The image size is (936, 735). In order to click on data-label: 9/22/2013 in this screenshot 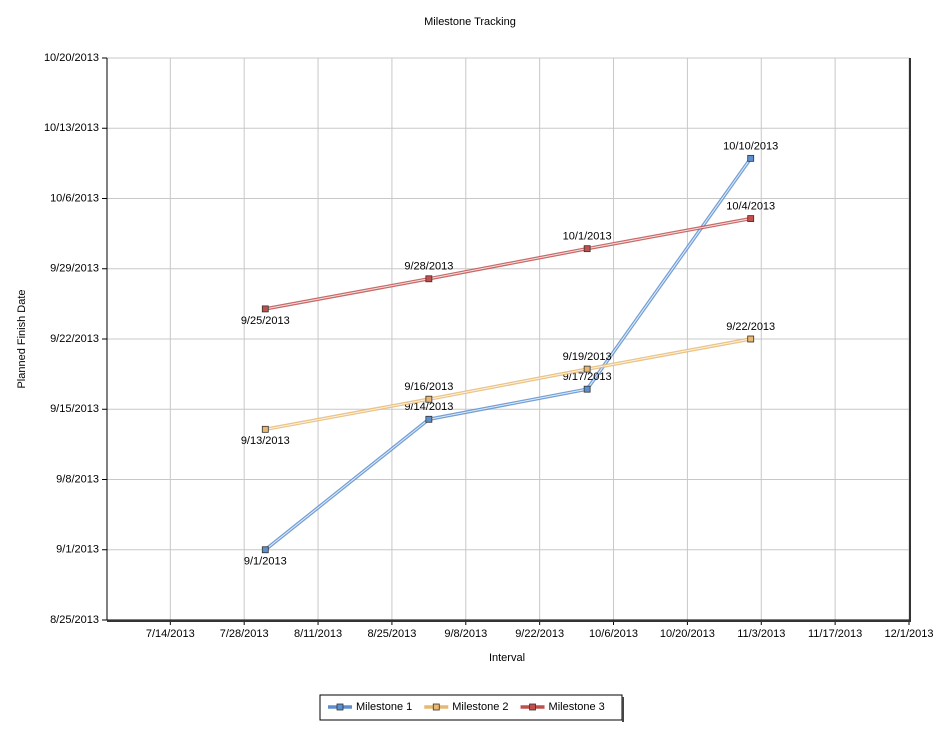, I will do `click(750, 327)`.